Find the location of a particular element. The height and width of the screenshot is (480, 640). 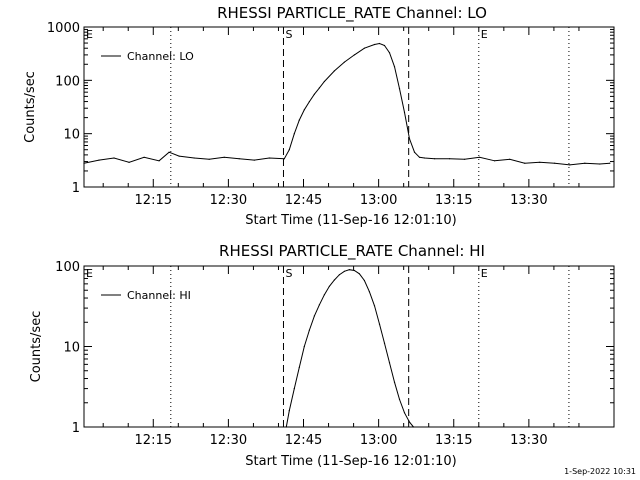

chart-1-x-tick-label: 12:15 is located at coordinates (153, 440).